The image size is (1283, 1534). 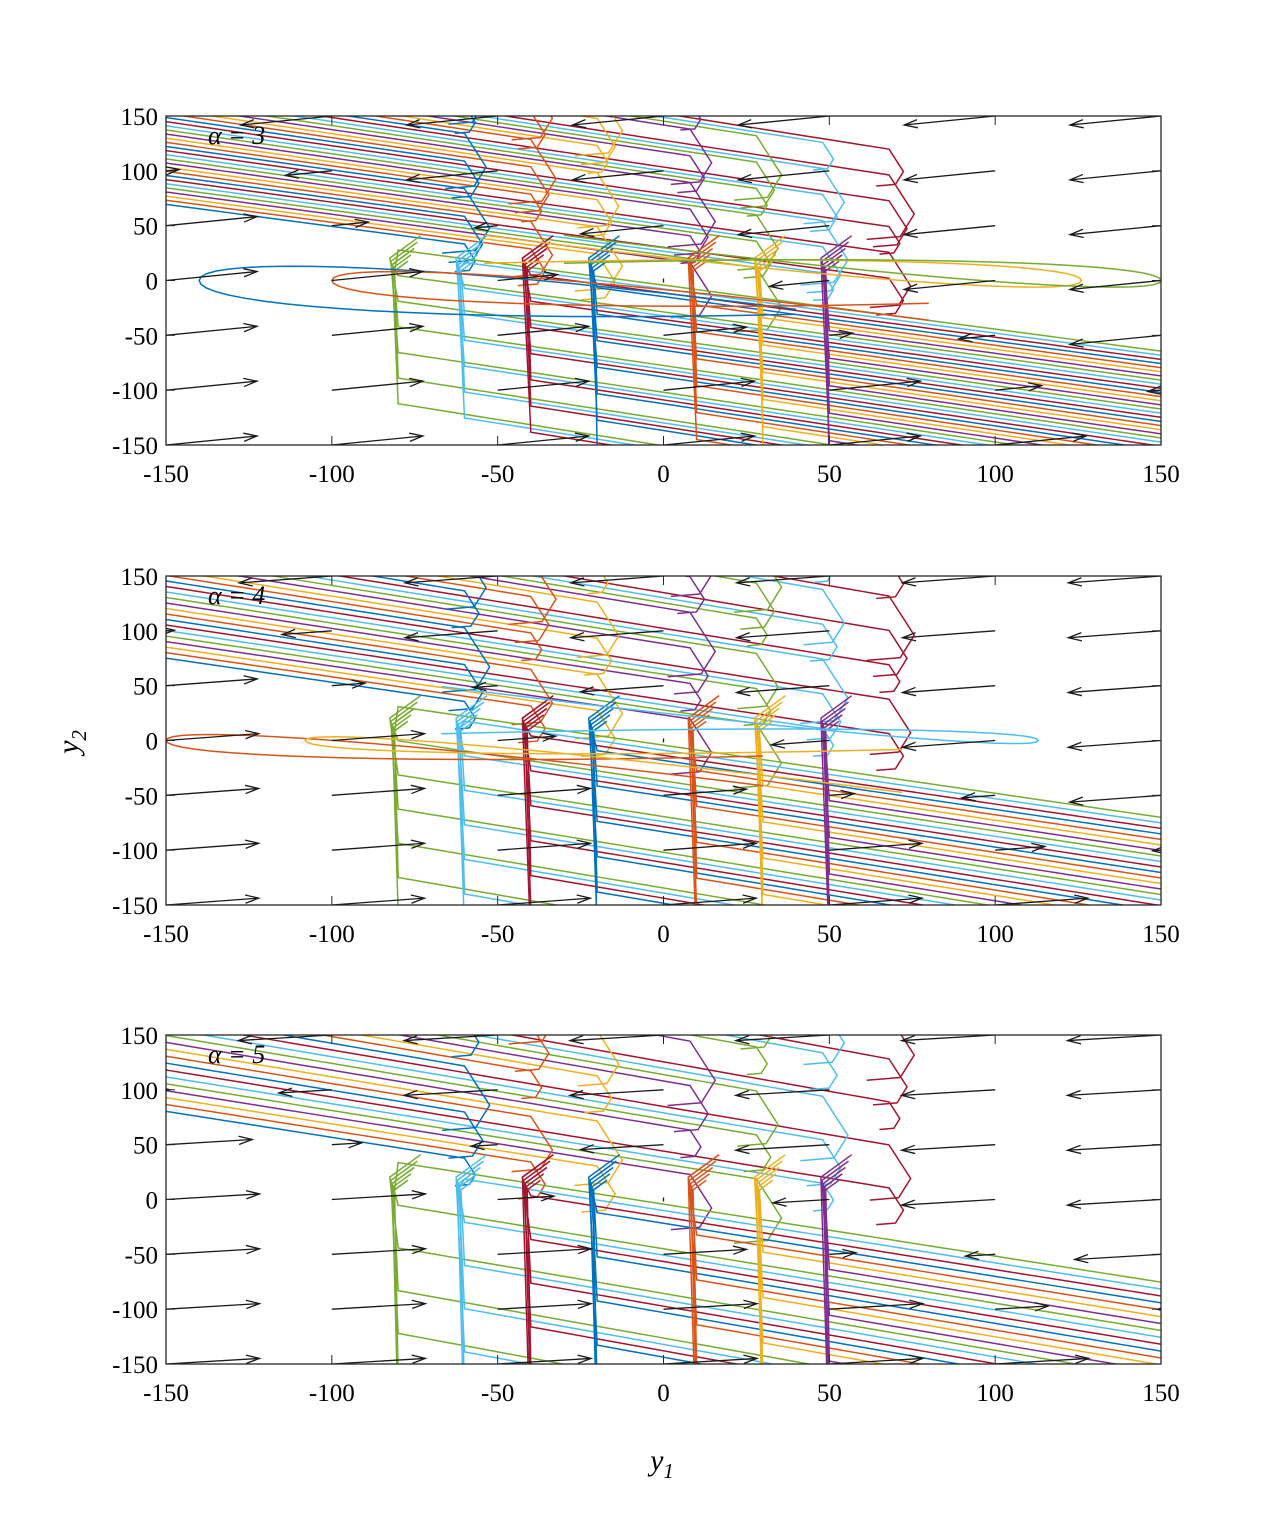 I want to click on y-tick-label: -150, so click(x=135, y=1365).